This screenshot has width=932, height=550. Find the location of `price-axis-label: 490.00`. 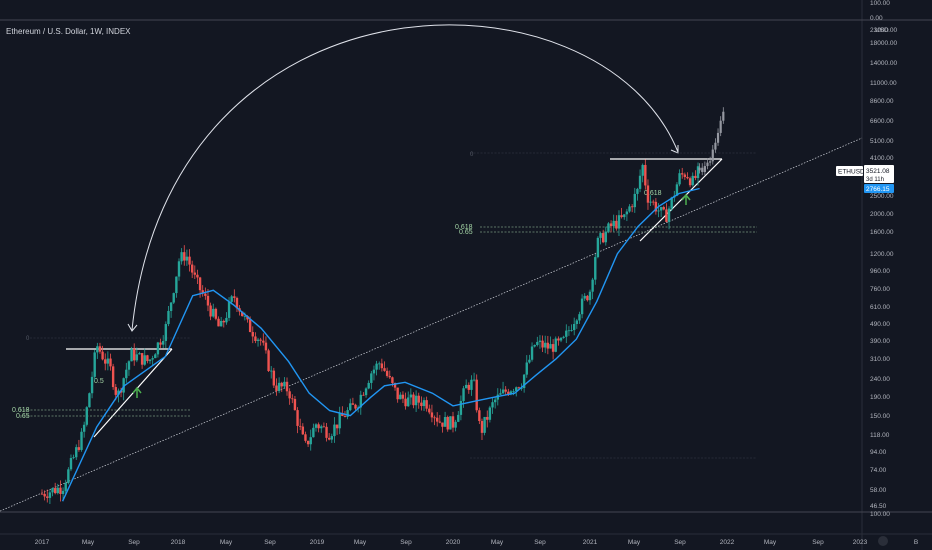

price-axis-label: 490.00 is located at coordinates (880, 324).